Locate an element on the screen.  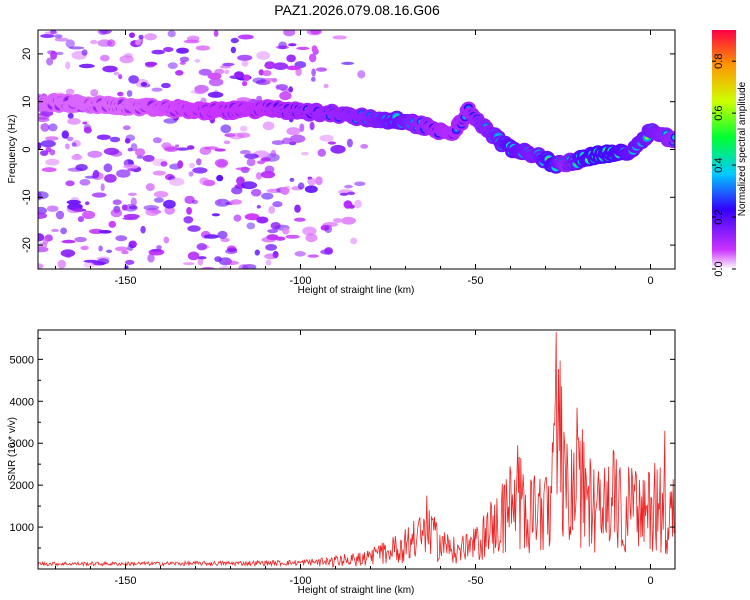
snr-y-label: SNR (10 * v/v) is located at coordinates (12, 449).